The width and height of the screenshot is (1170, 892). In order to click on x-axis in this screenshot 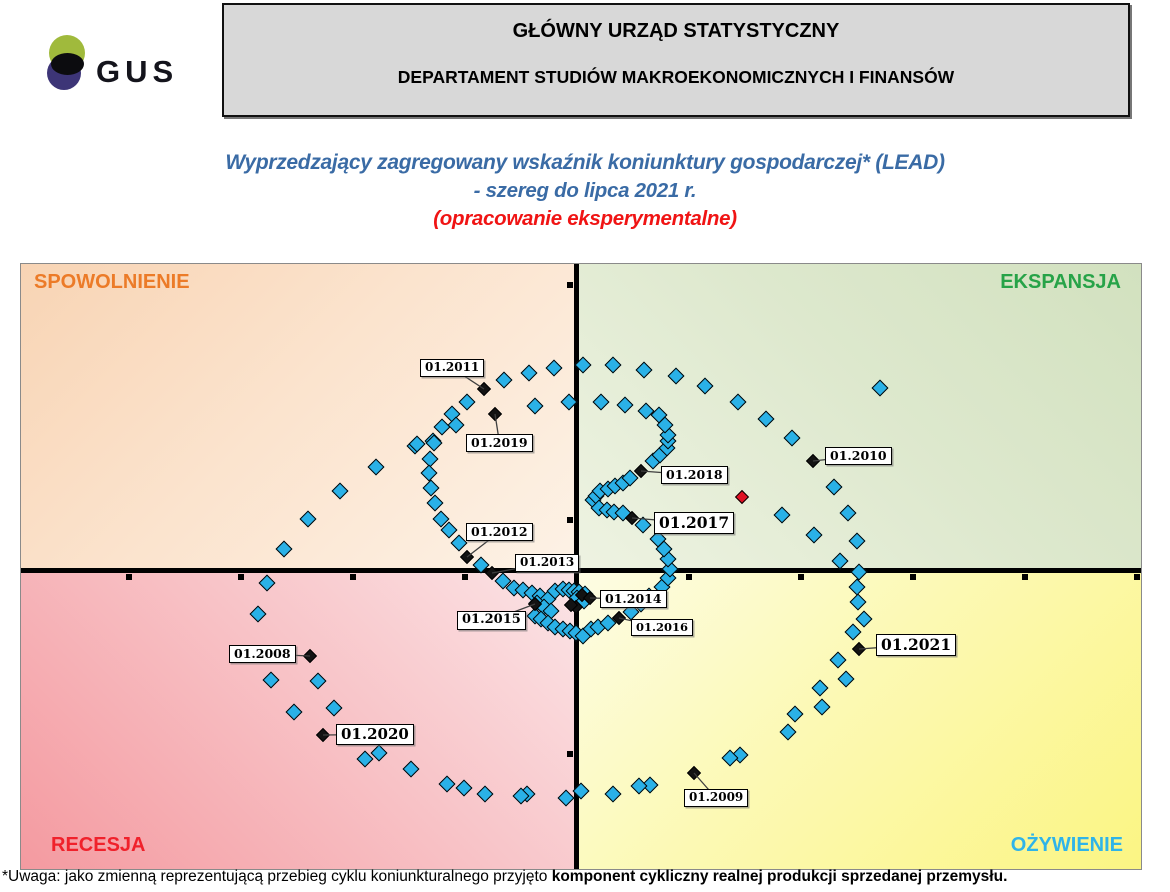, I will do `click(581, 570)`.